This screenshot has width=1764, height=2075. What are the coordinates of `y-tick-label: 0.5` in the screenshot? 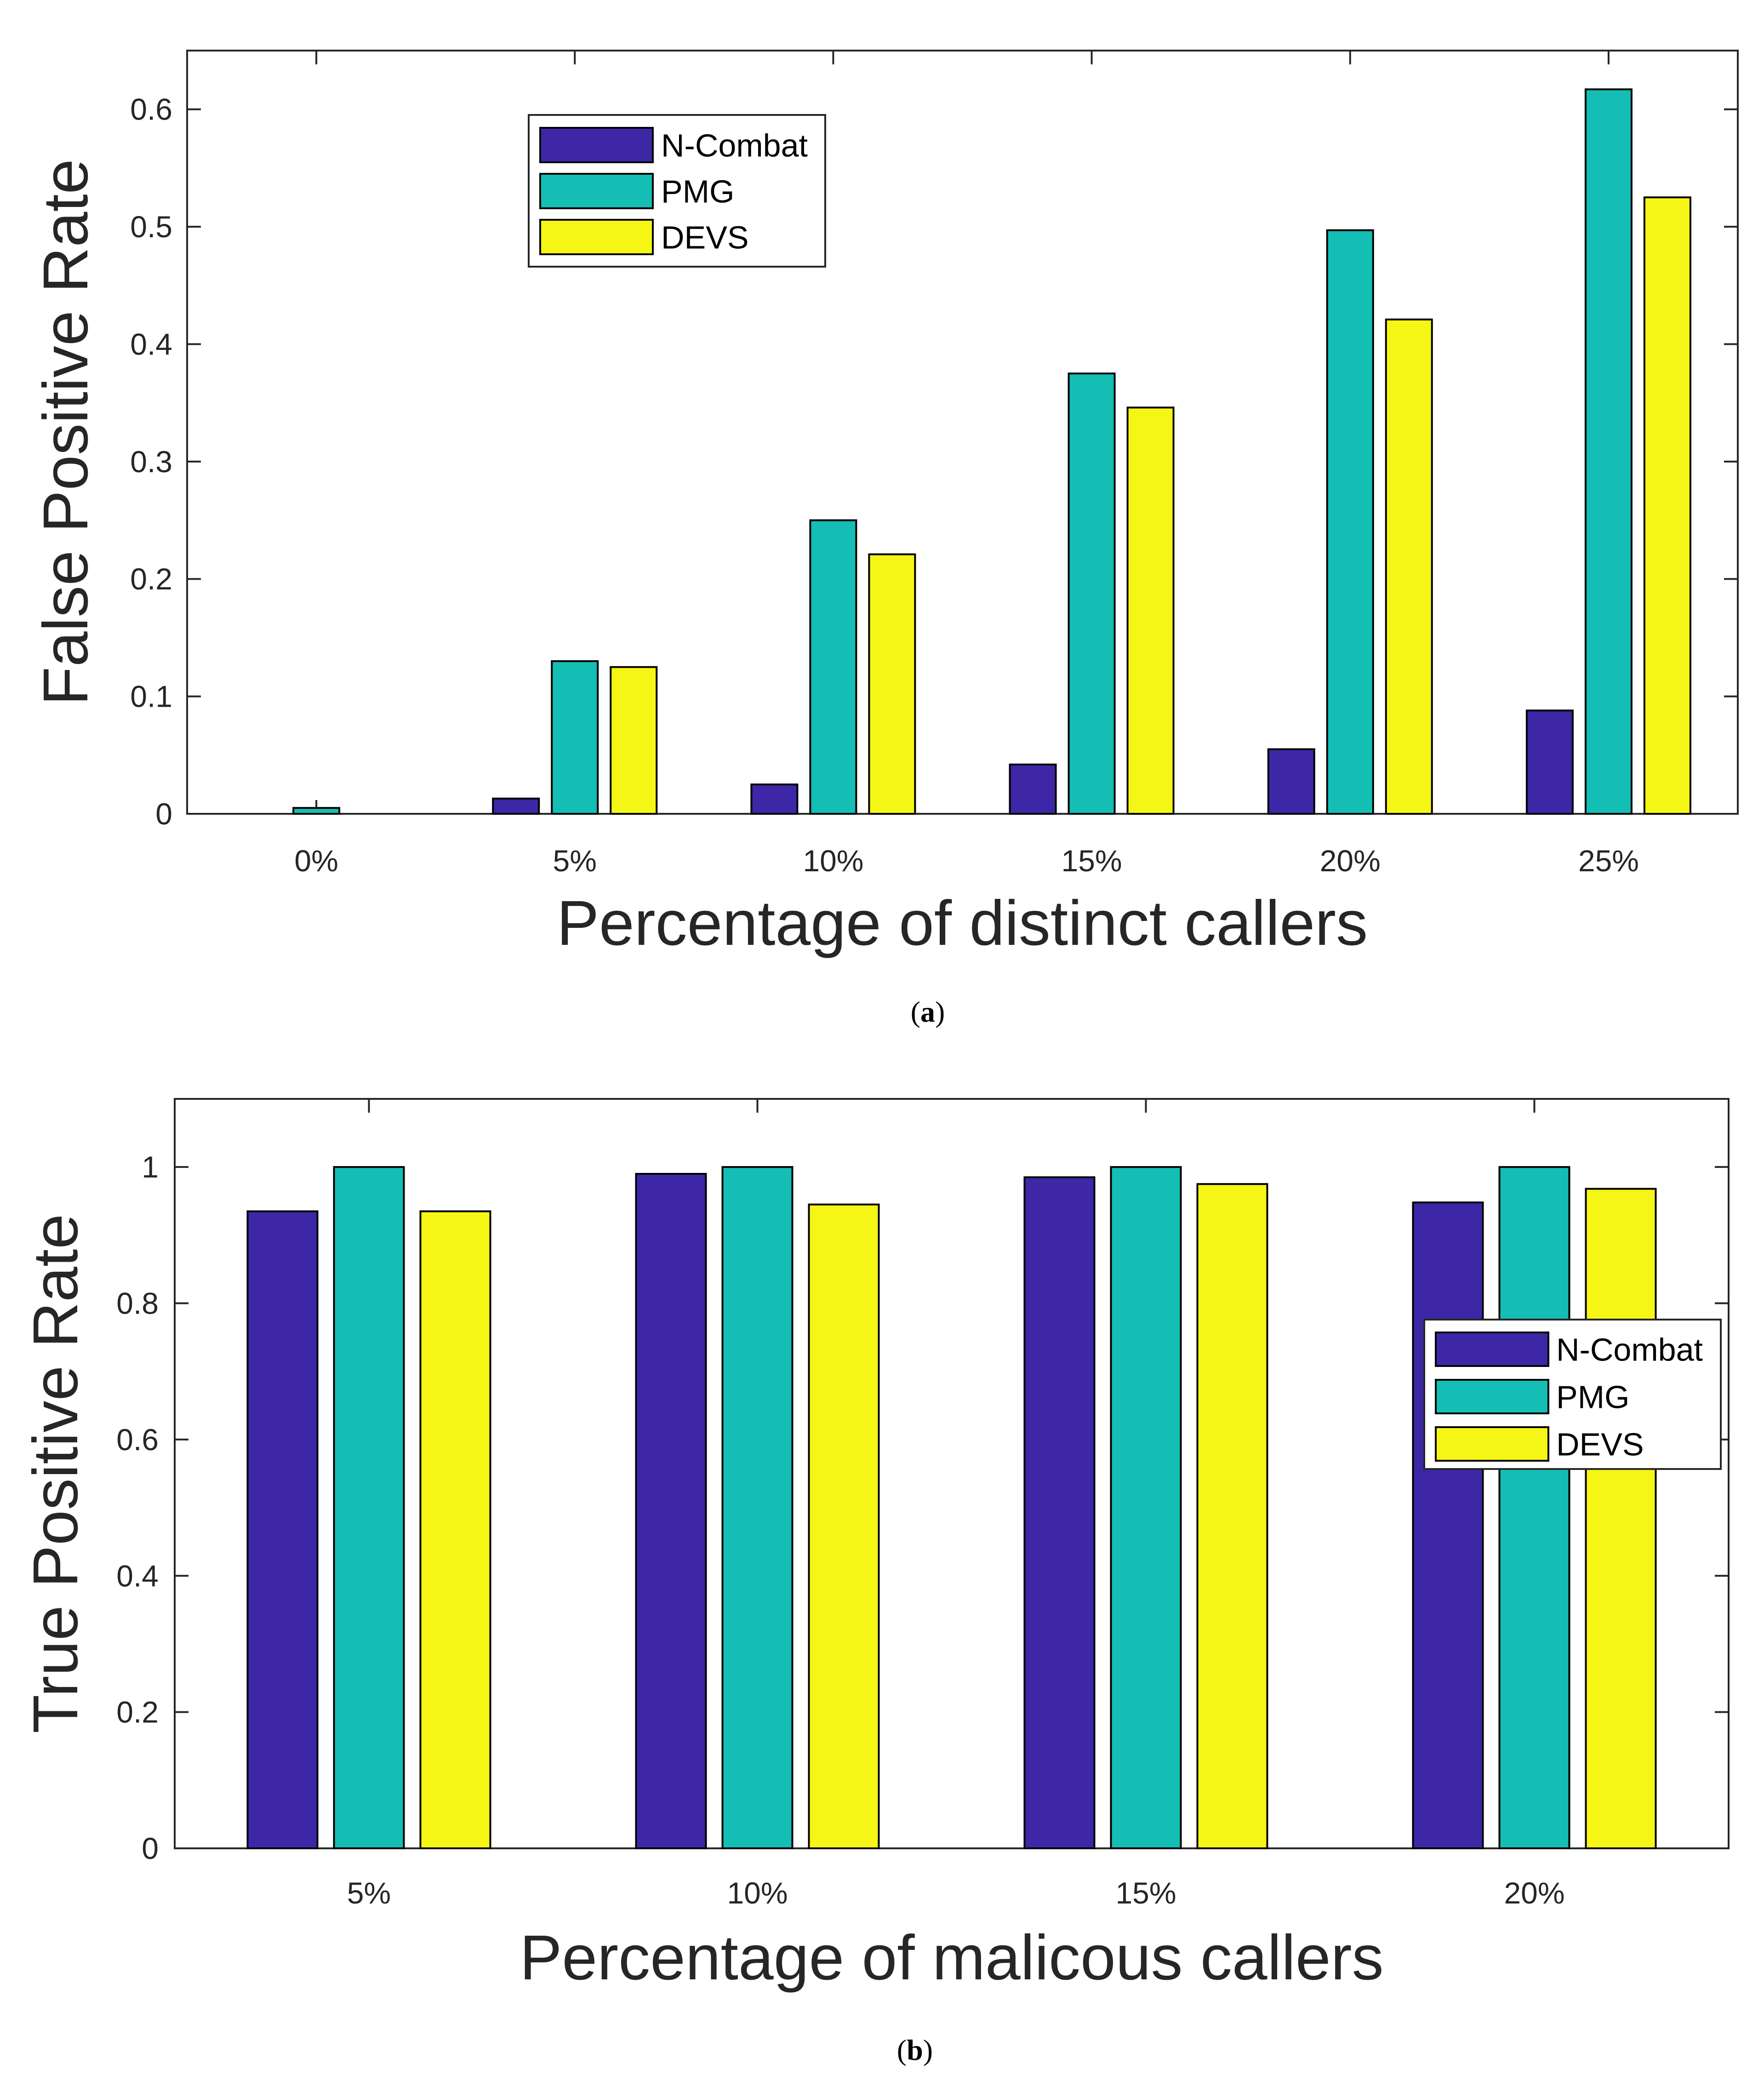 It's located at (151, 227).